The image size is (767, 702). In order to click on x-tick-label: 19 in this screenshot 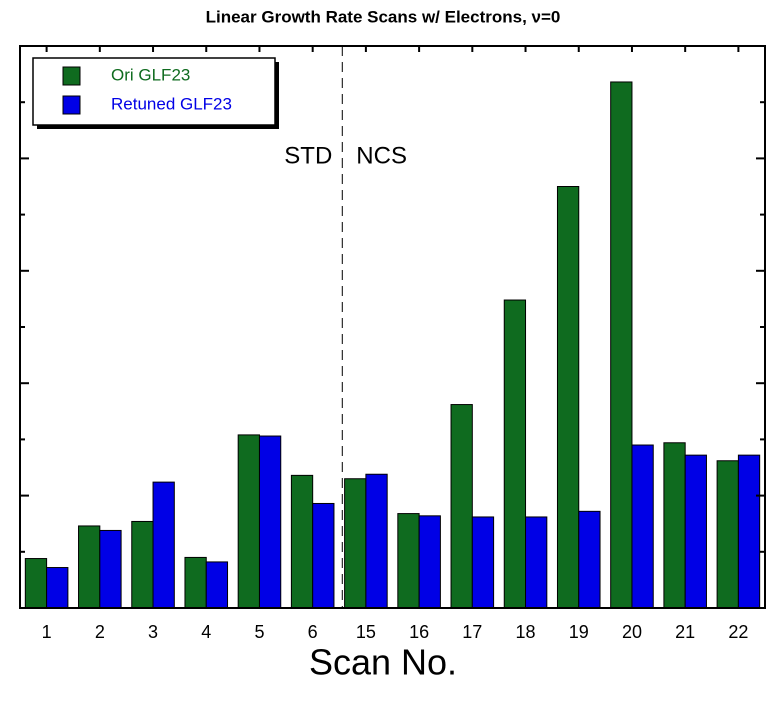, I will do `click(579, 632)`.